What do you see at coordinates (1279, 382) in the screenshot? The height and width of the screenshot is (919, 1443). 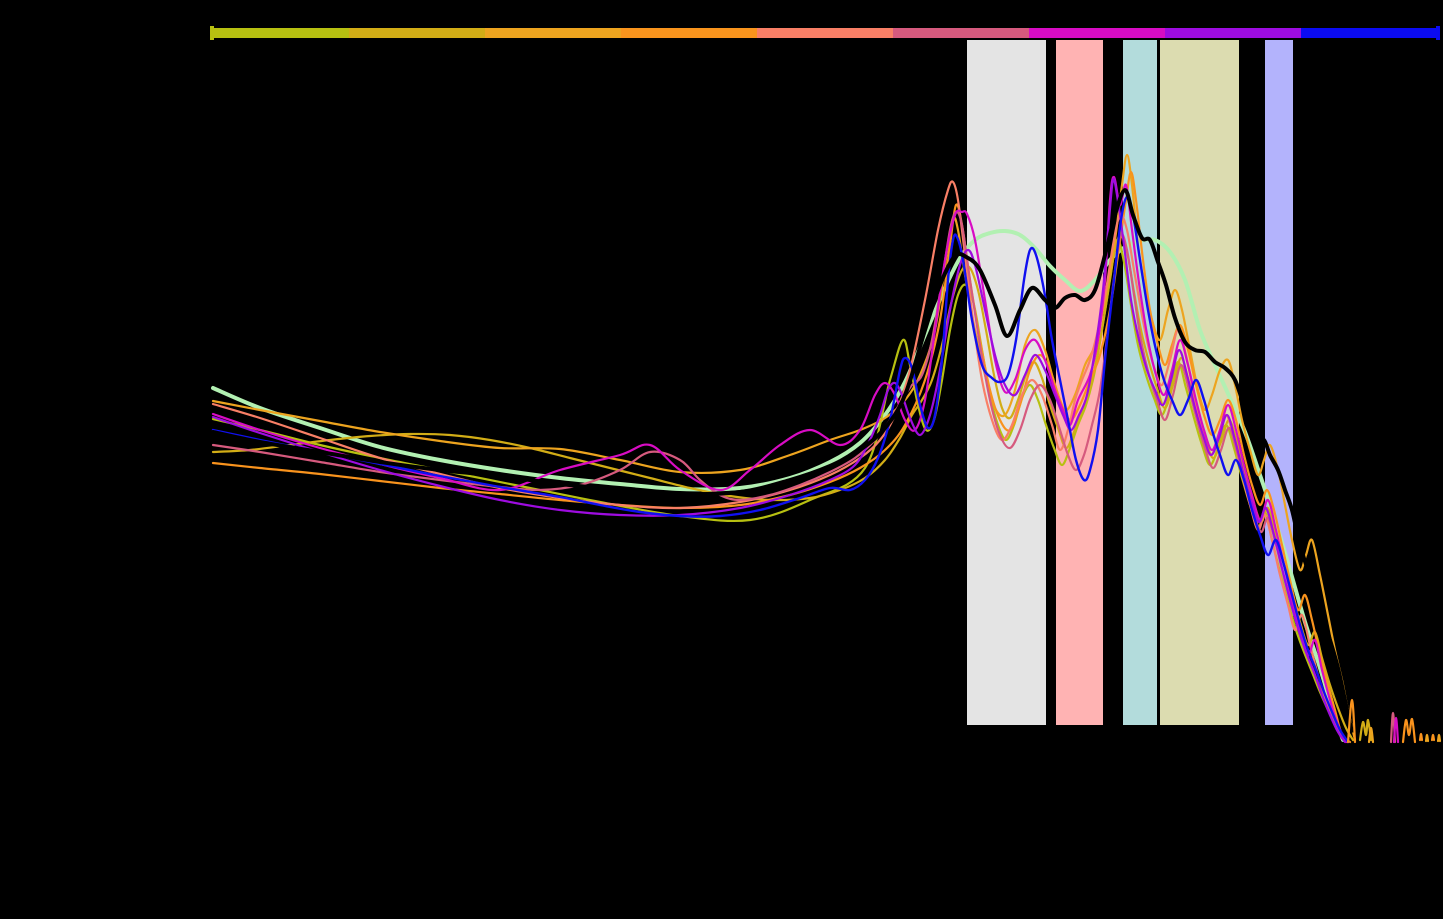 I see `band-lavender` at bounding box center [1279, 382].